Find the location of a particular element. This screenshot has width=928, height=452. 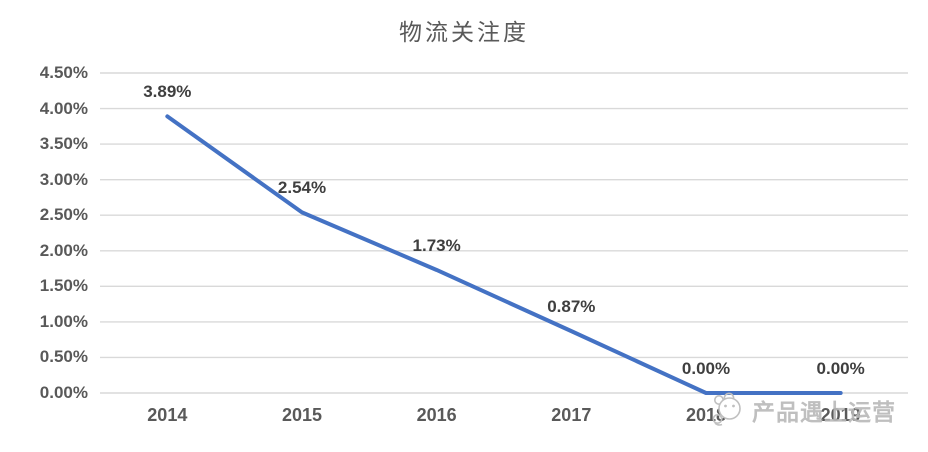

y-axis-tick-label: 1.50% is located at coordinates (63, 286).